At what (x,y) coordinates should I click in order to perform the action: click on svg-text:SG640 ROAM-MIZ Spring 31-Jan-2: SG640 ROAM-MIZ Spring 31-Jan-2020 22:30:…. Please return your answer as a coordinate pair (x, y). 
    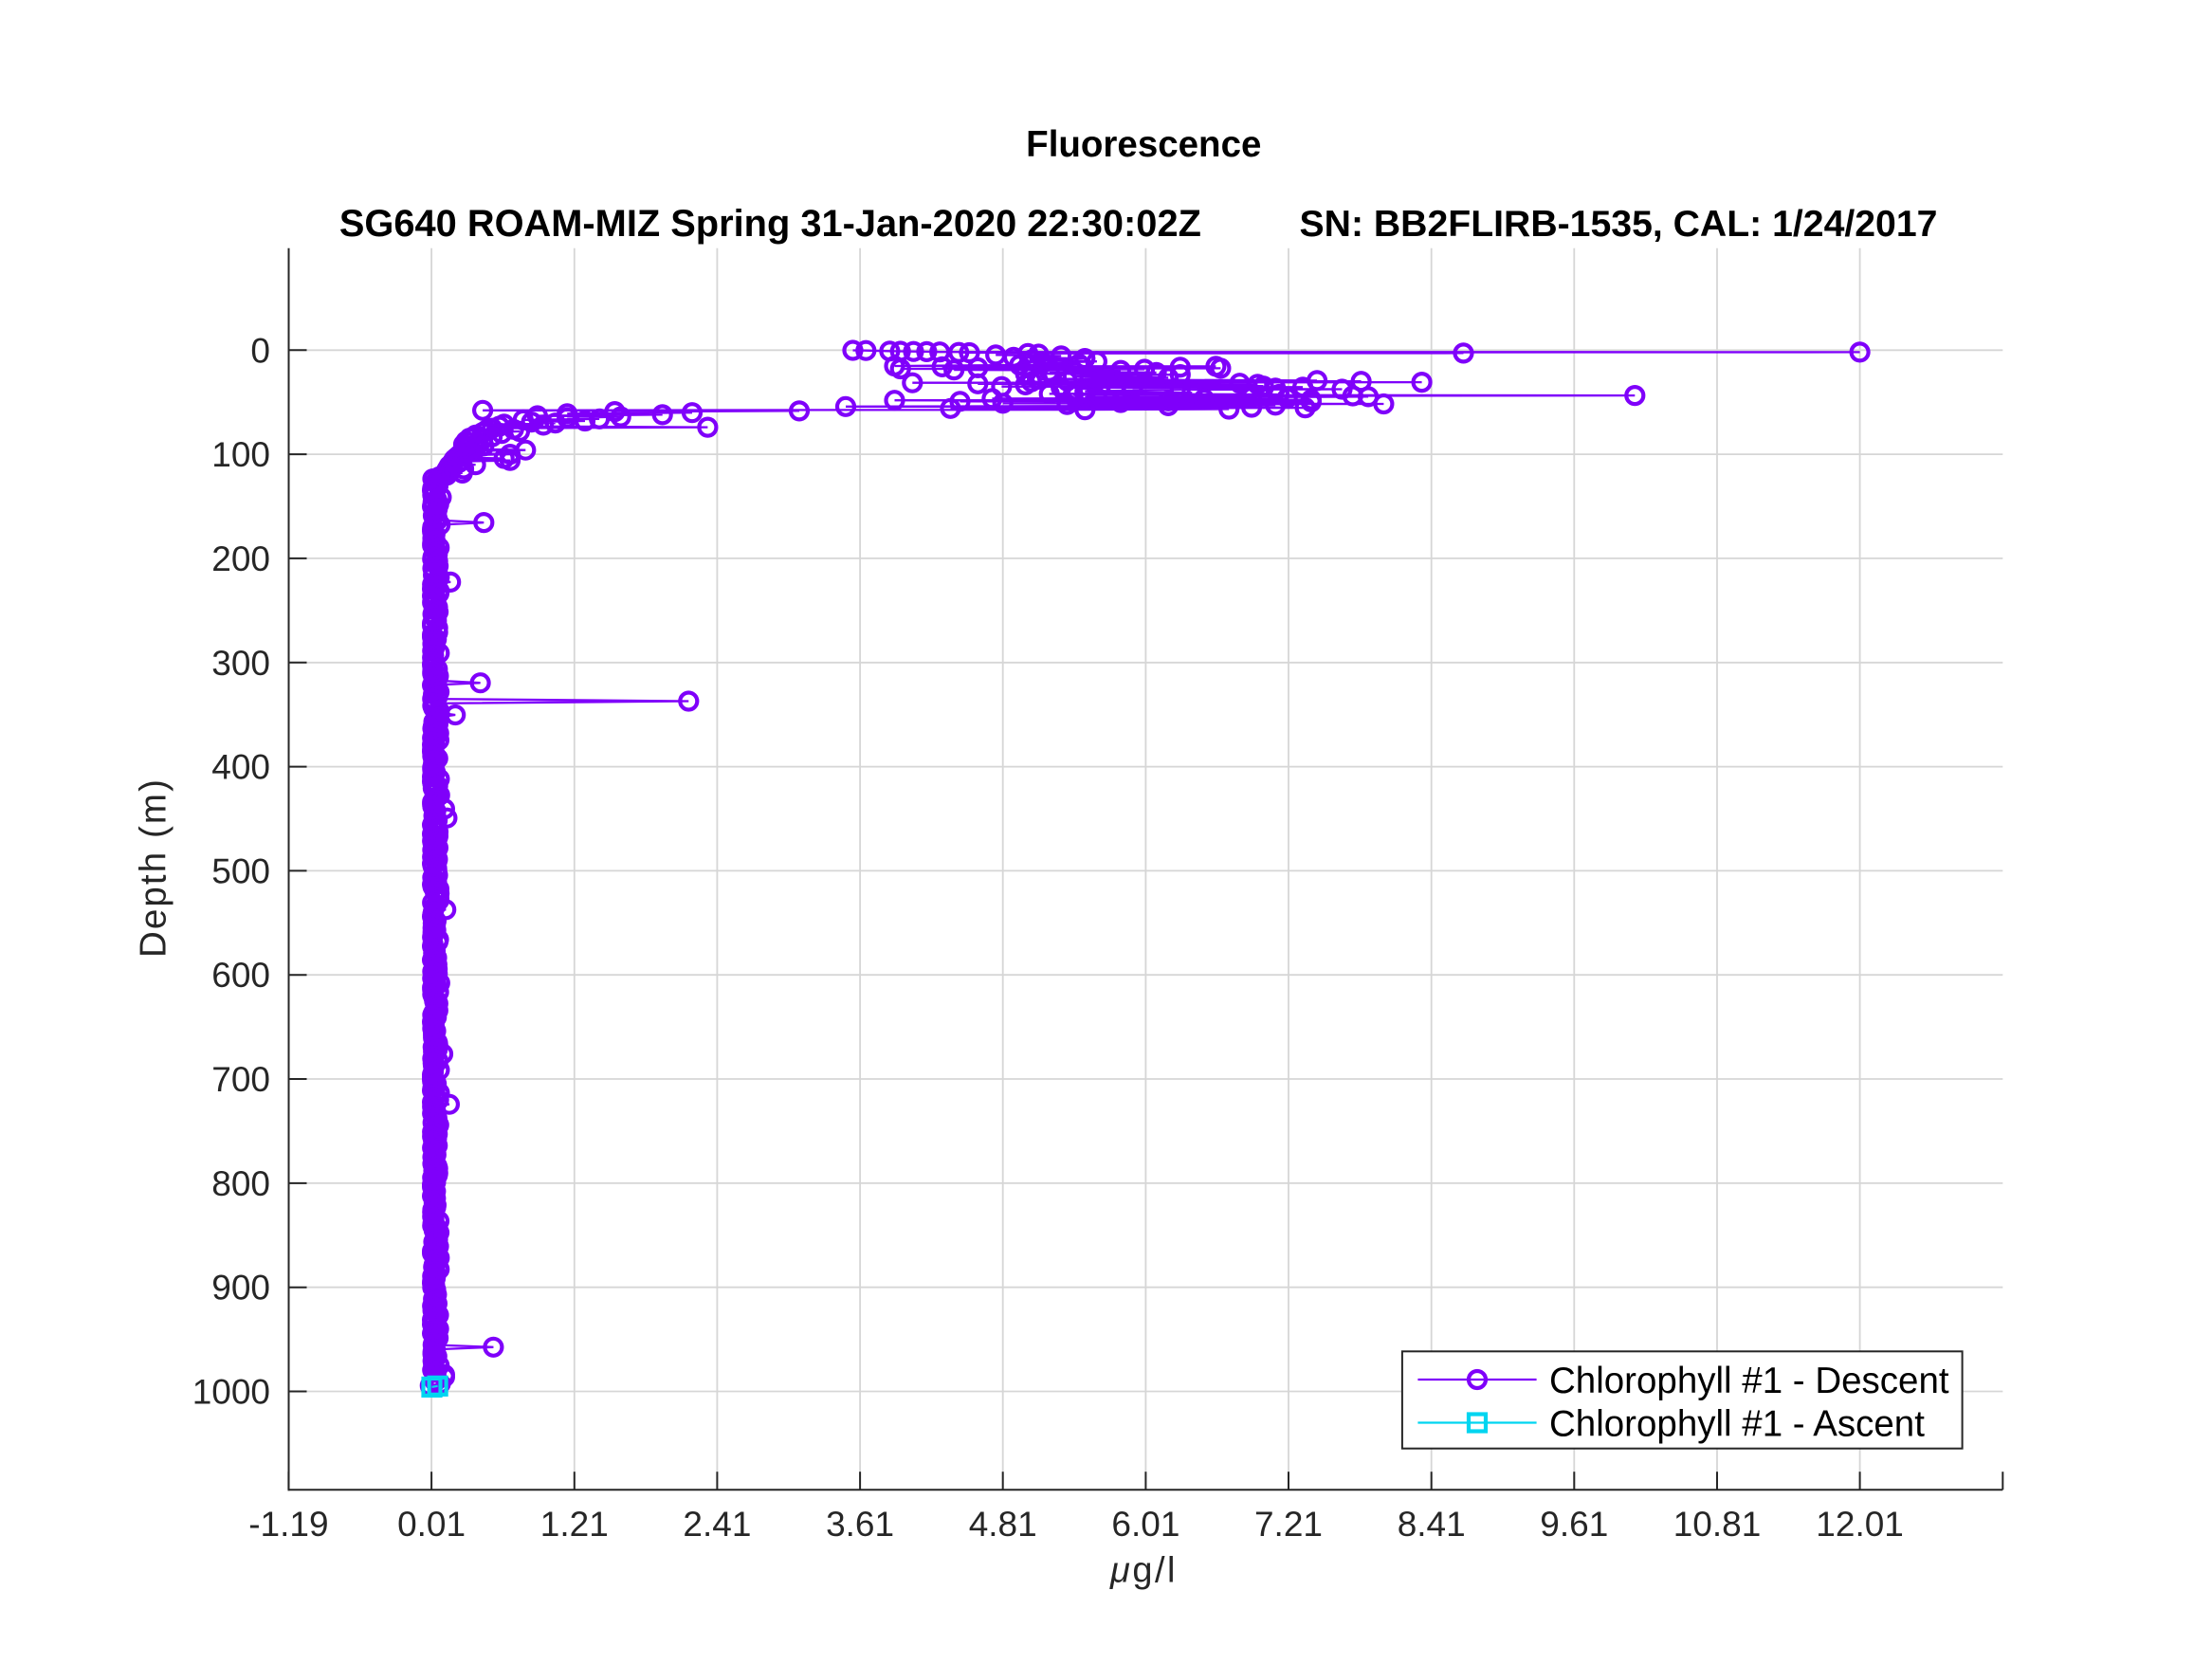
    Looking at the image, I should click on (770, 224).